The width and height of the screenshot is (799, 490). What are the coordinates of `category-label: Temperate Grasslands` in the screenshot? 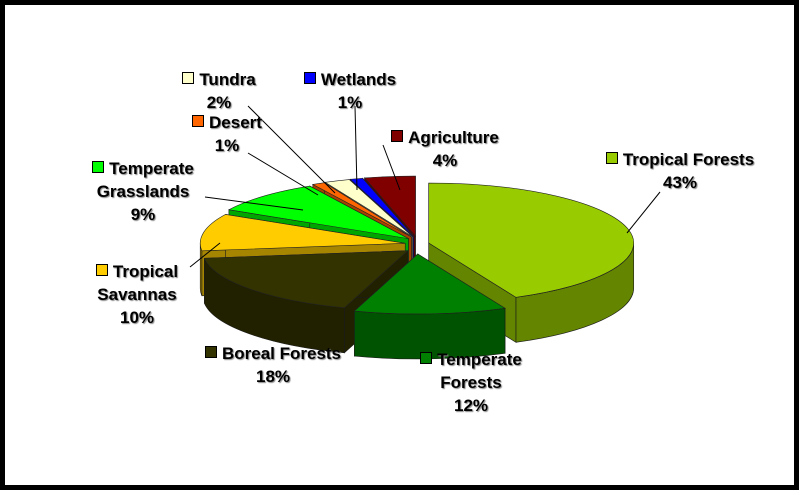 It's located at (145, 180).